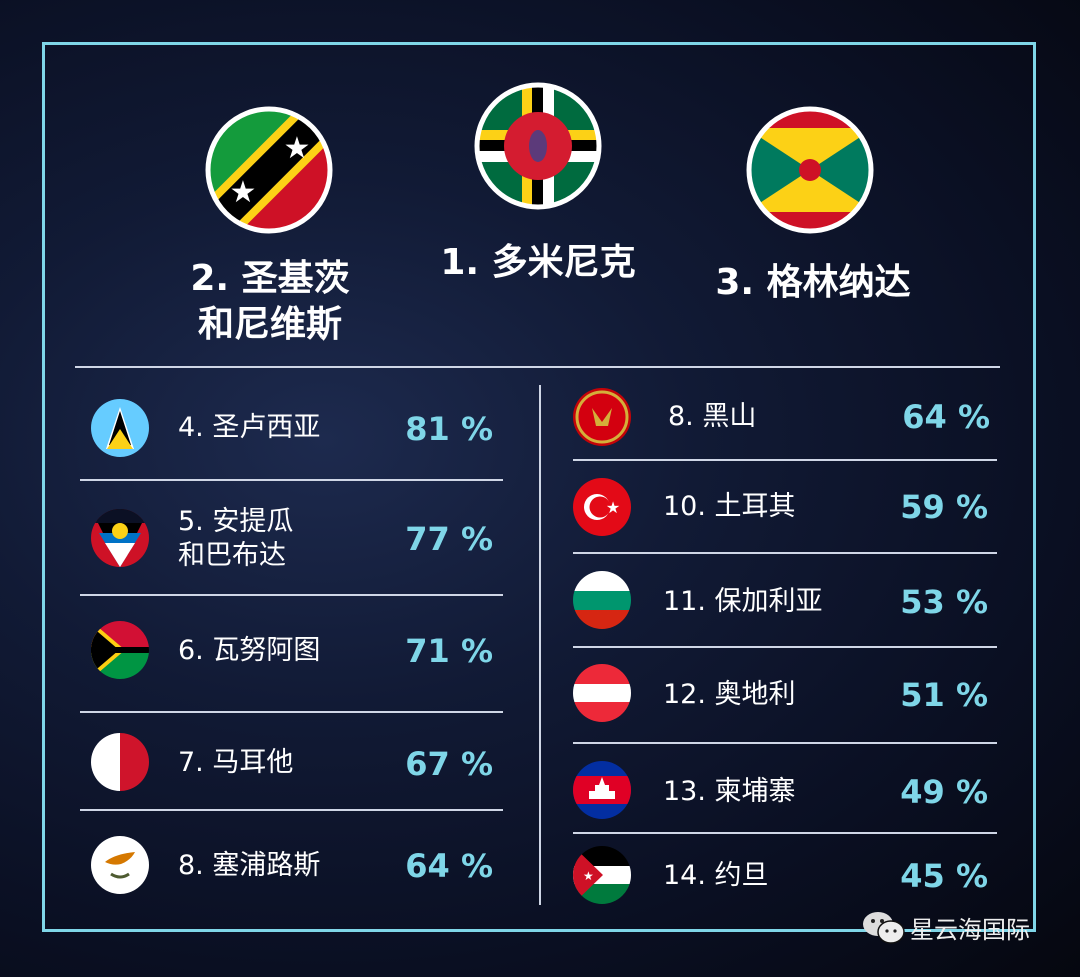  Describe the element at coordinates (716, 875) in the screenshot. I see `country-name: 14. 约旦` at that location.